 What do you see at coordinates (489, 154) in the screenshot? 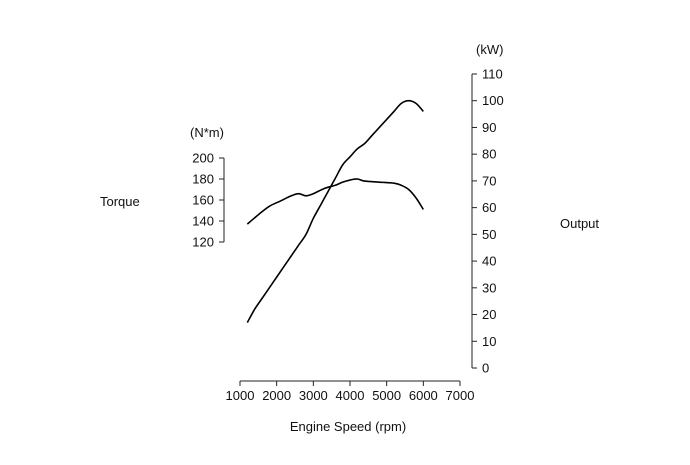
I see `output-tick-label: 80` at bounding box center [489, 154].